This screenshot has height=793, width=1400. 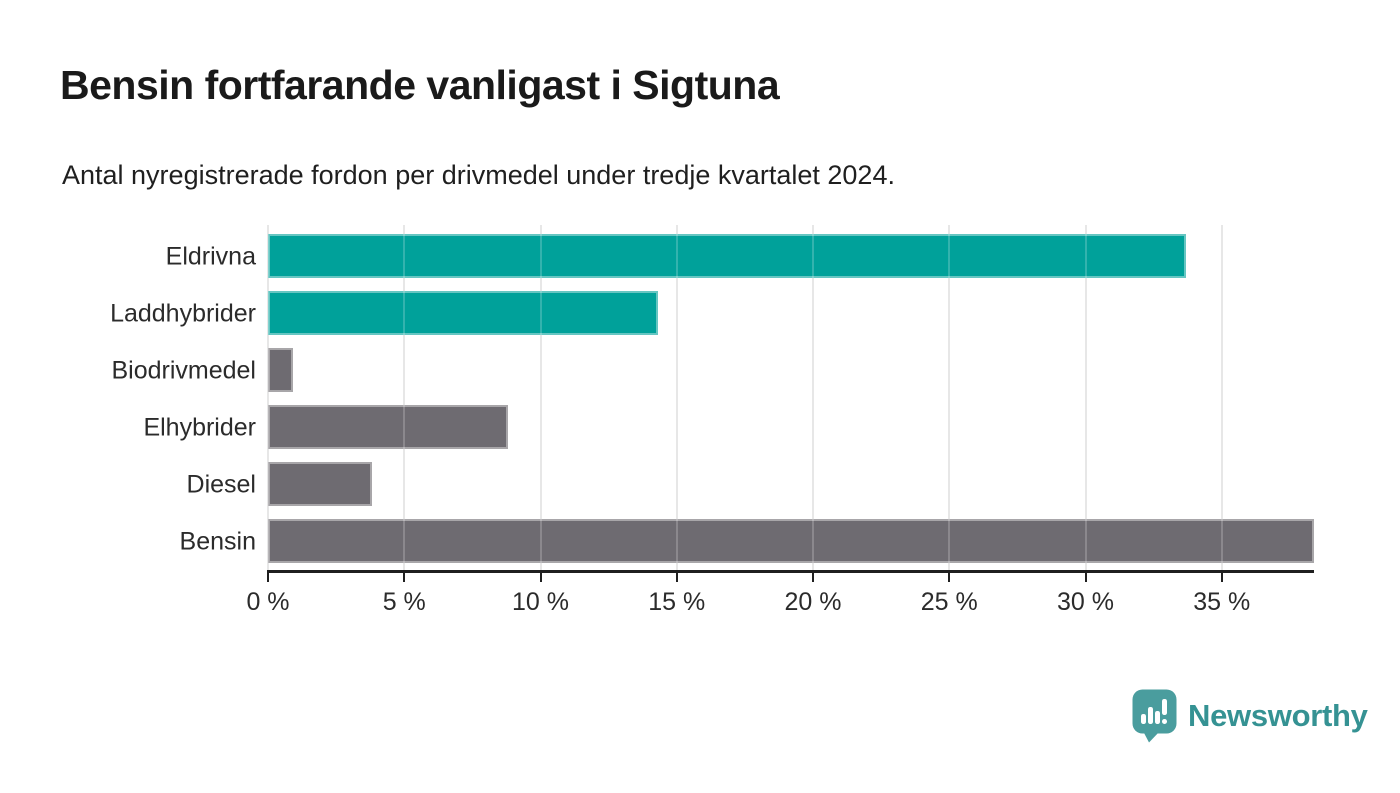 What do you see at coordinates (221, 484) in the screenshot?
I see `category-label-diesel: Diesel` at bounding box center [221, 484].